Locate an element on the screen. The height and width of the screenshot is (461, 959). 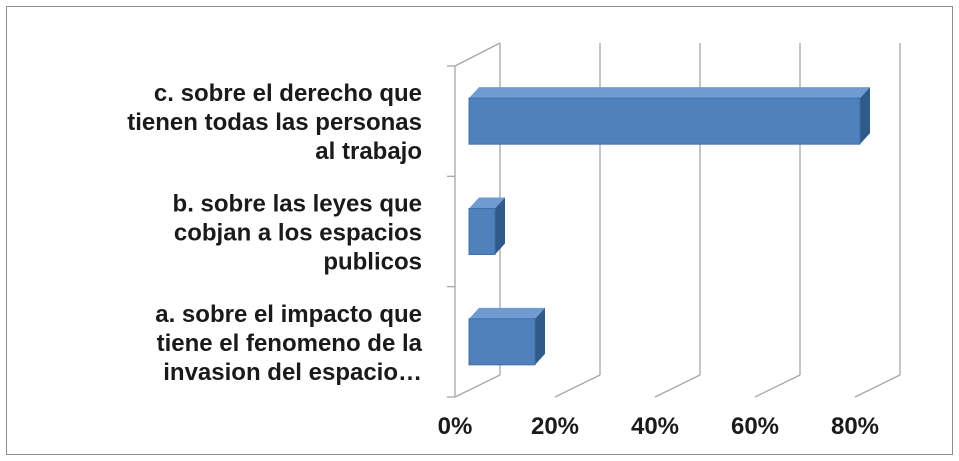
category-label-2-line-2: al trabajo is located at coordinates (368, 151).